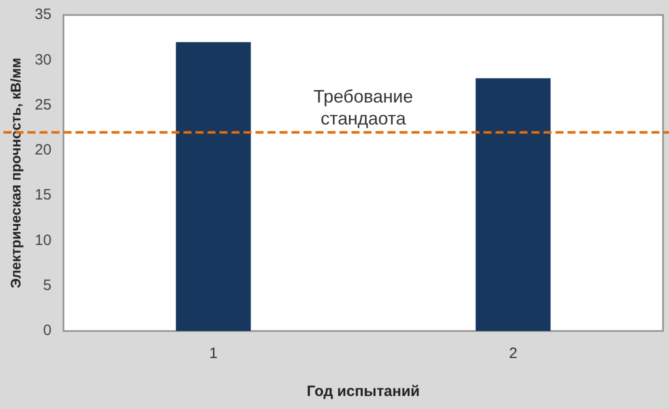 Image resolution: width=669 pixels, height=409 pixels. I want to click on y-tick-label: 10, so click(43, 240).